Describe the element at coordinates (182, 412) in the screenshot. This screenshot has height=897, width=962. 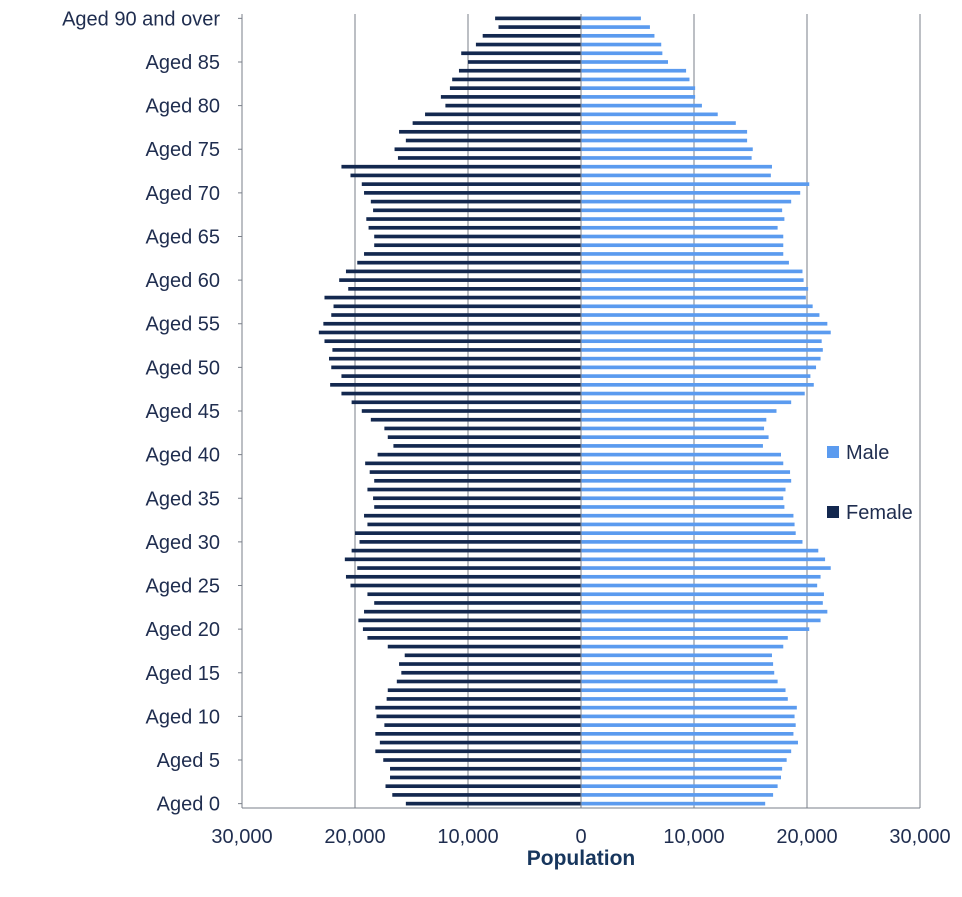
I see `y-tick-label: Aged 45` at that location.